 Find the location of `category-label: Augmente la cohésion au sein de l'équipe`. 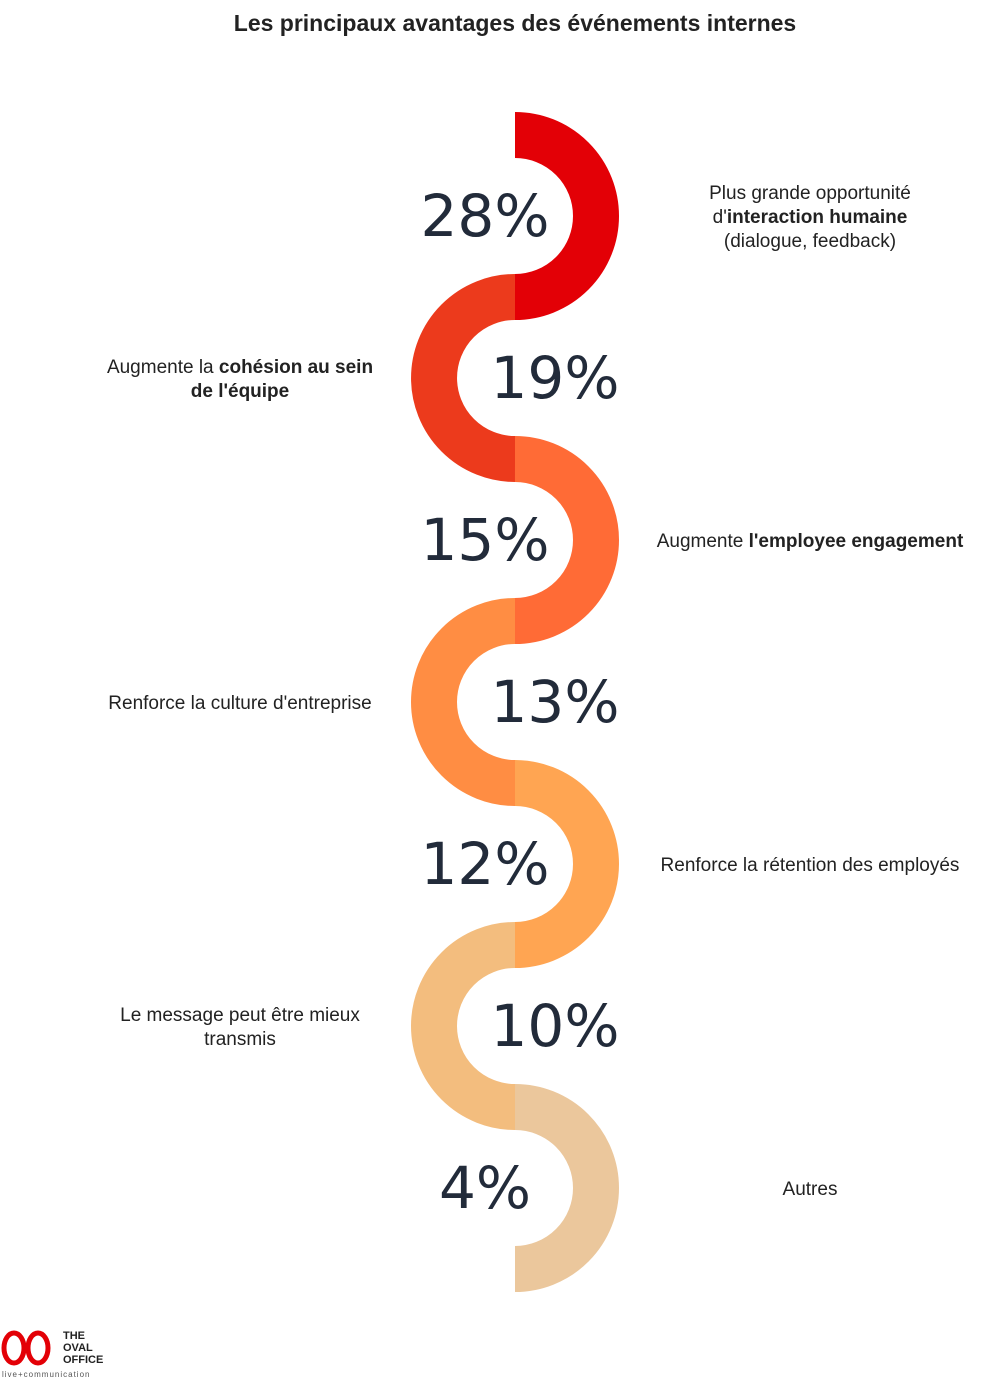

category-label: Augmente la cohésion au sein de l'équipe is located at coordinates (240, 379).